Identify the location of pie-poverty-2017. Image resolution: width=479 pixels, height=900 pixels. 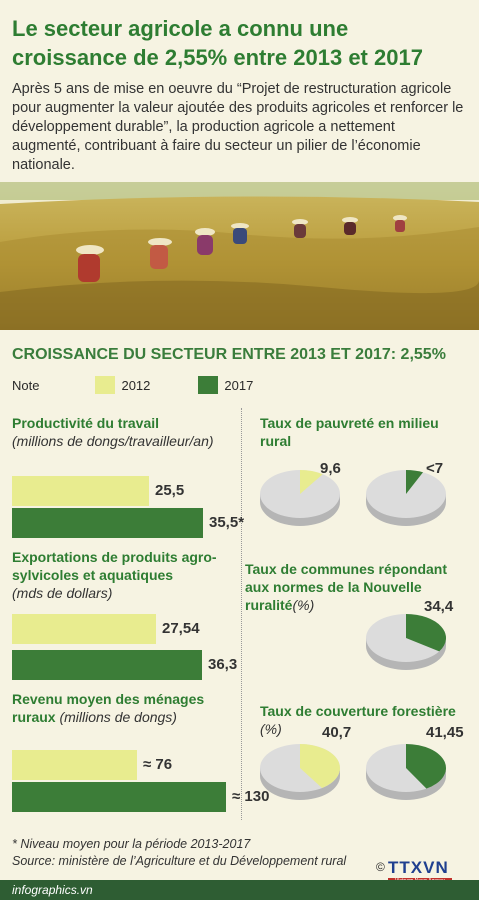
(406, 498).